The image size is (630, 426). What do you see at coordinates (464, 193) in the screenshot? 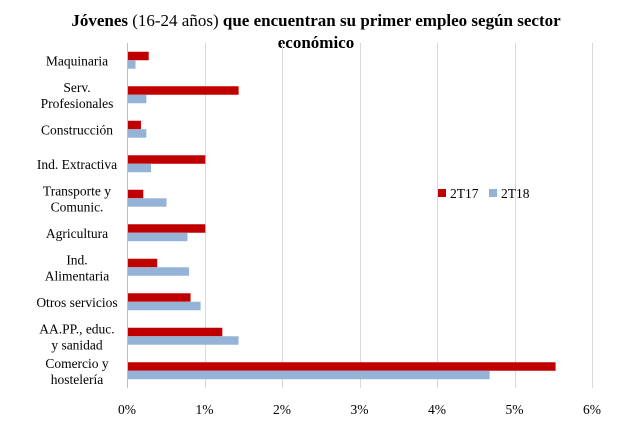
I see `legend-label-2t17: 2T17` at bounding box center [464, 193].